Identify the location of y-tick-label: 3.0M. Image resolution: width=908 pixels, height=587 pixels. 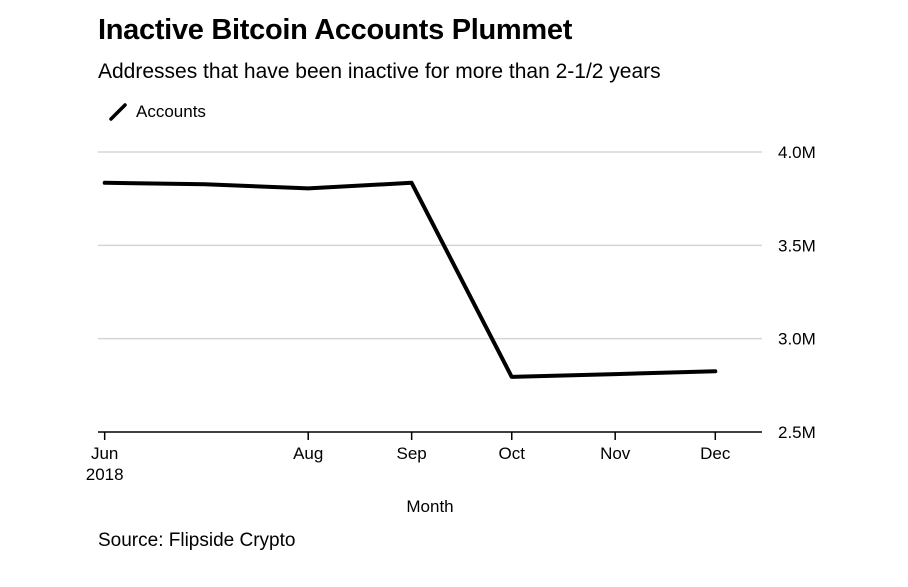
(797, 339).